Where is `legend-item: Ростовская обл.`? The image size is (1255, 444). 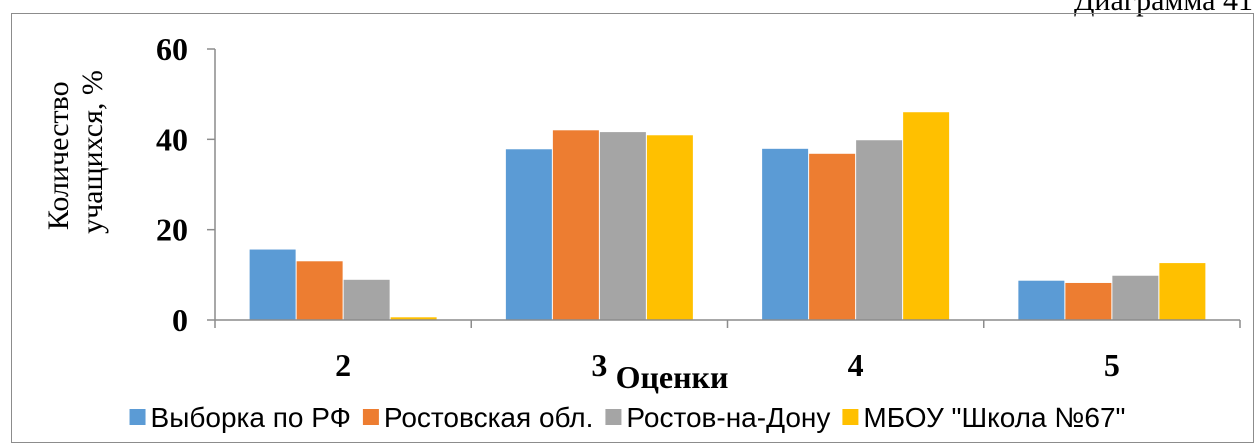 legend-item: Ростовская обл. is located at coordinates (478, 417).